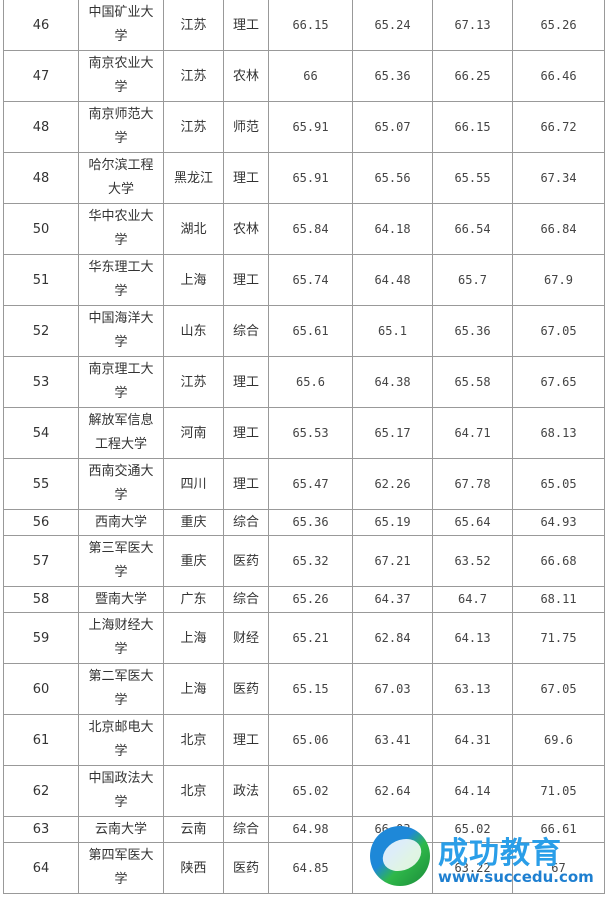 This screenshot has width=606, height=898. What do you see at coordinates (41, 127) in the screenshot?
I see `rank-cell: 48` at bounding box center [41, 127].